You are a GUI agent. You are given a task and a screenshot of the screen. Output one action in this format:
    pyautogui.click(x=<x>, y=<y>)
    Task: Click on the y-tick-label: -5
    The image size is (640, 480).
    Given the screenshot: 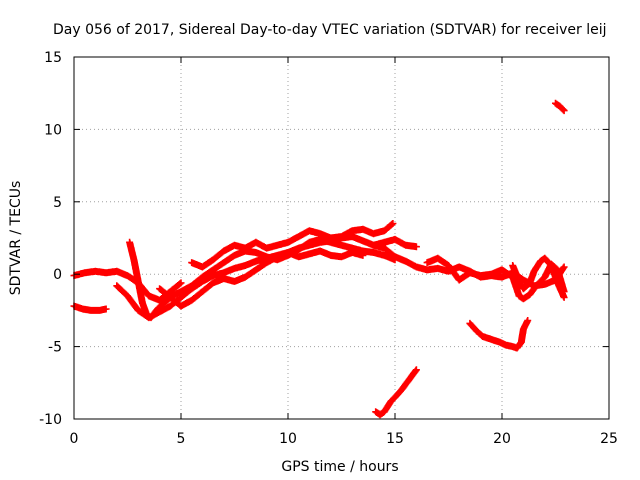 What is the action you would take?
    pyautogui.click(x=55, y=348)
    